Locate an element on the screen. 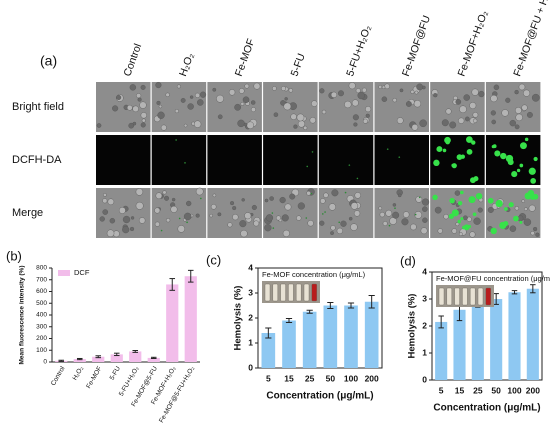  legend-swatch is located at coordinates (64, 273).